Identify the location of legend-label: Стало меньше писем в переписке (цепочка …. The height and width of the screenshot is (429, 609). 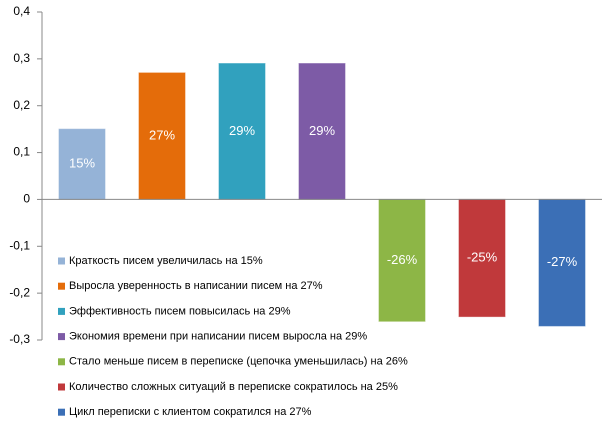
(238, 362).